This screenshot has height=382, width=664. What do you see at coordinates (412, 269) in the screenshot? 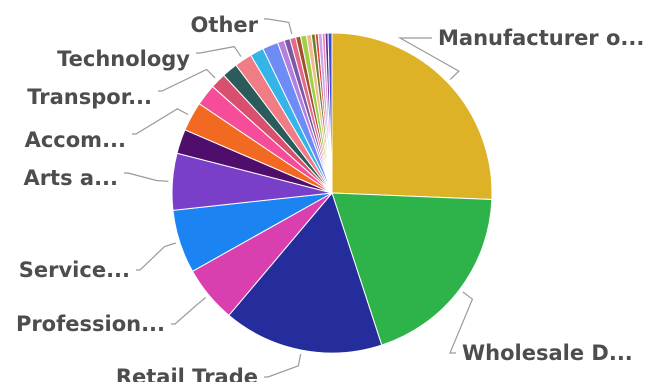
I see `pie-slice-wholesale-d` at bounding box center [412, 269].